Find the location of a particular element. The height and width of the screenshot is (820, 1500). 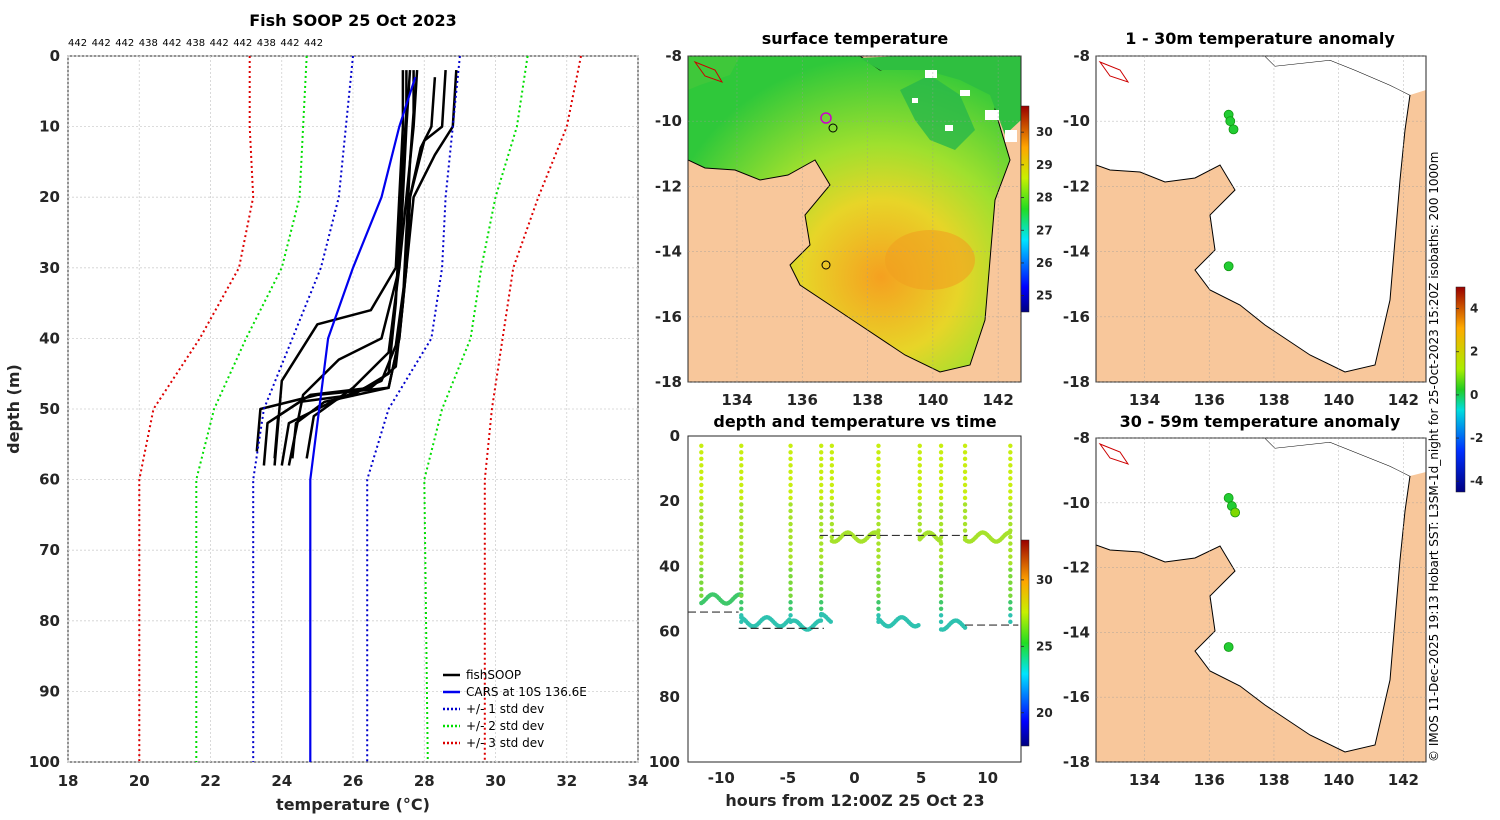

map-y-tick-label: -12 is located at coordinates (1076, 568).